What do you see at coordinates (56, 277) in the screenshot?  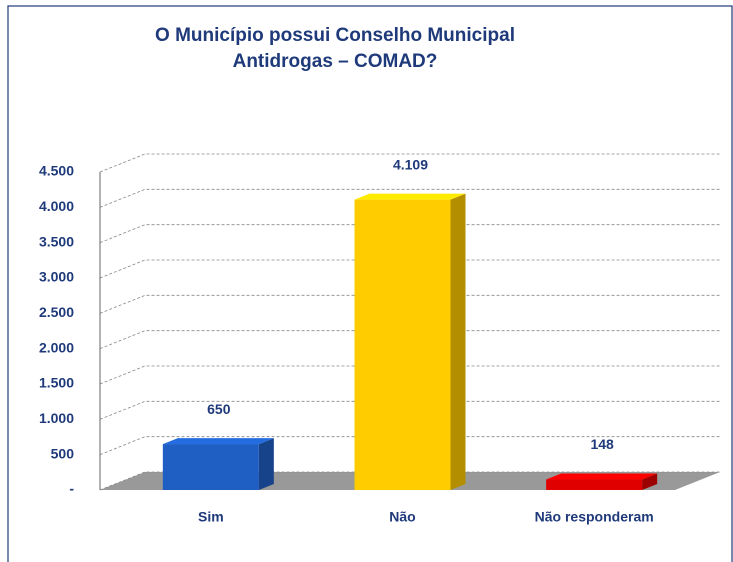 I see `y-tick-label: 3.000` at bounding box center [56, 277].